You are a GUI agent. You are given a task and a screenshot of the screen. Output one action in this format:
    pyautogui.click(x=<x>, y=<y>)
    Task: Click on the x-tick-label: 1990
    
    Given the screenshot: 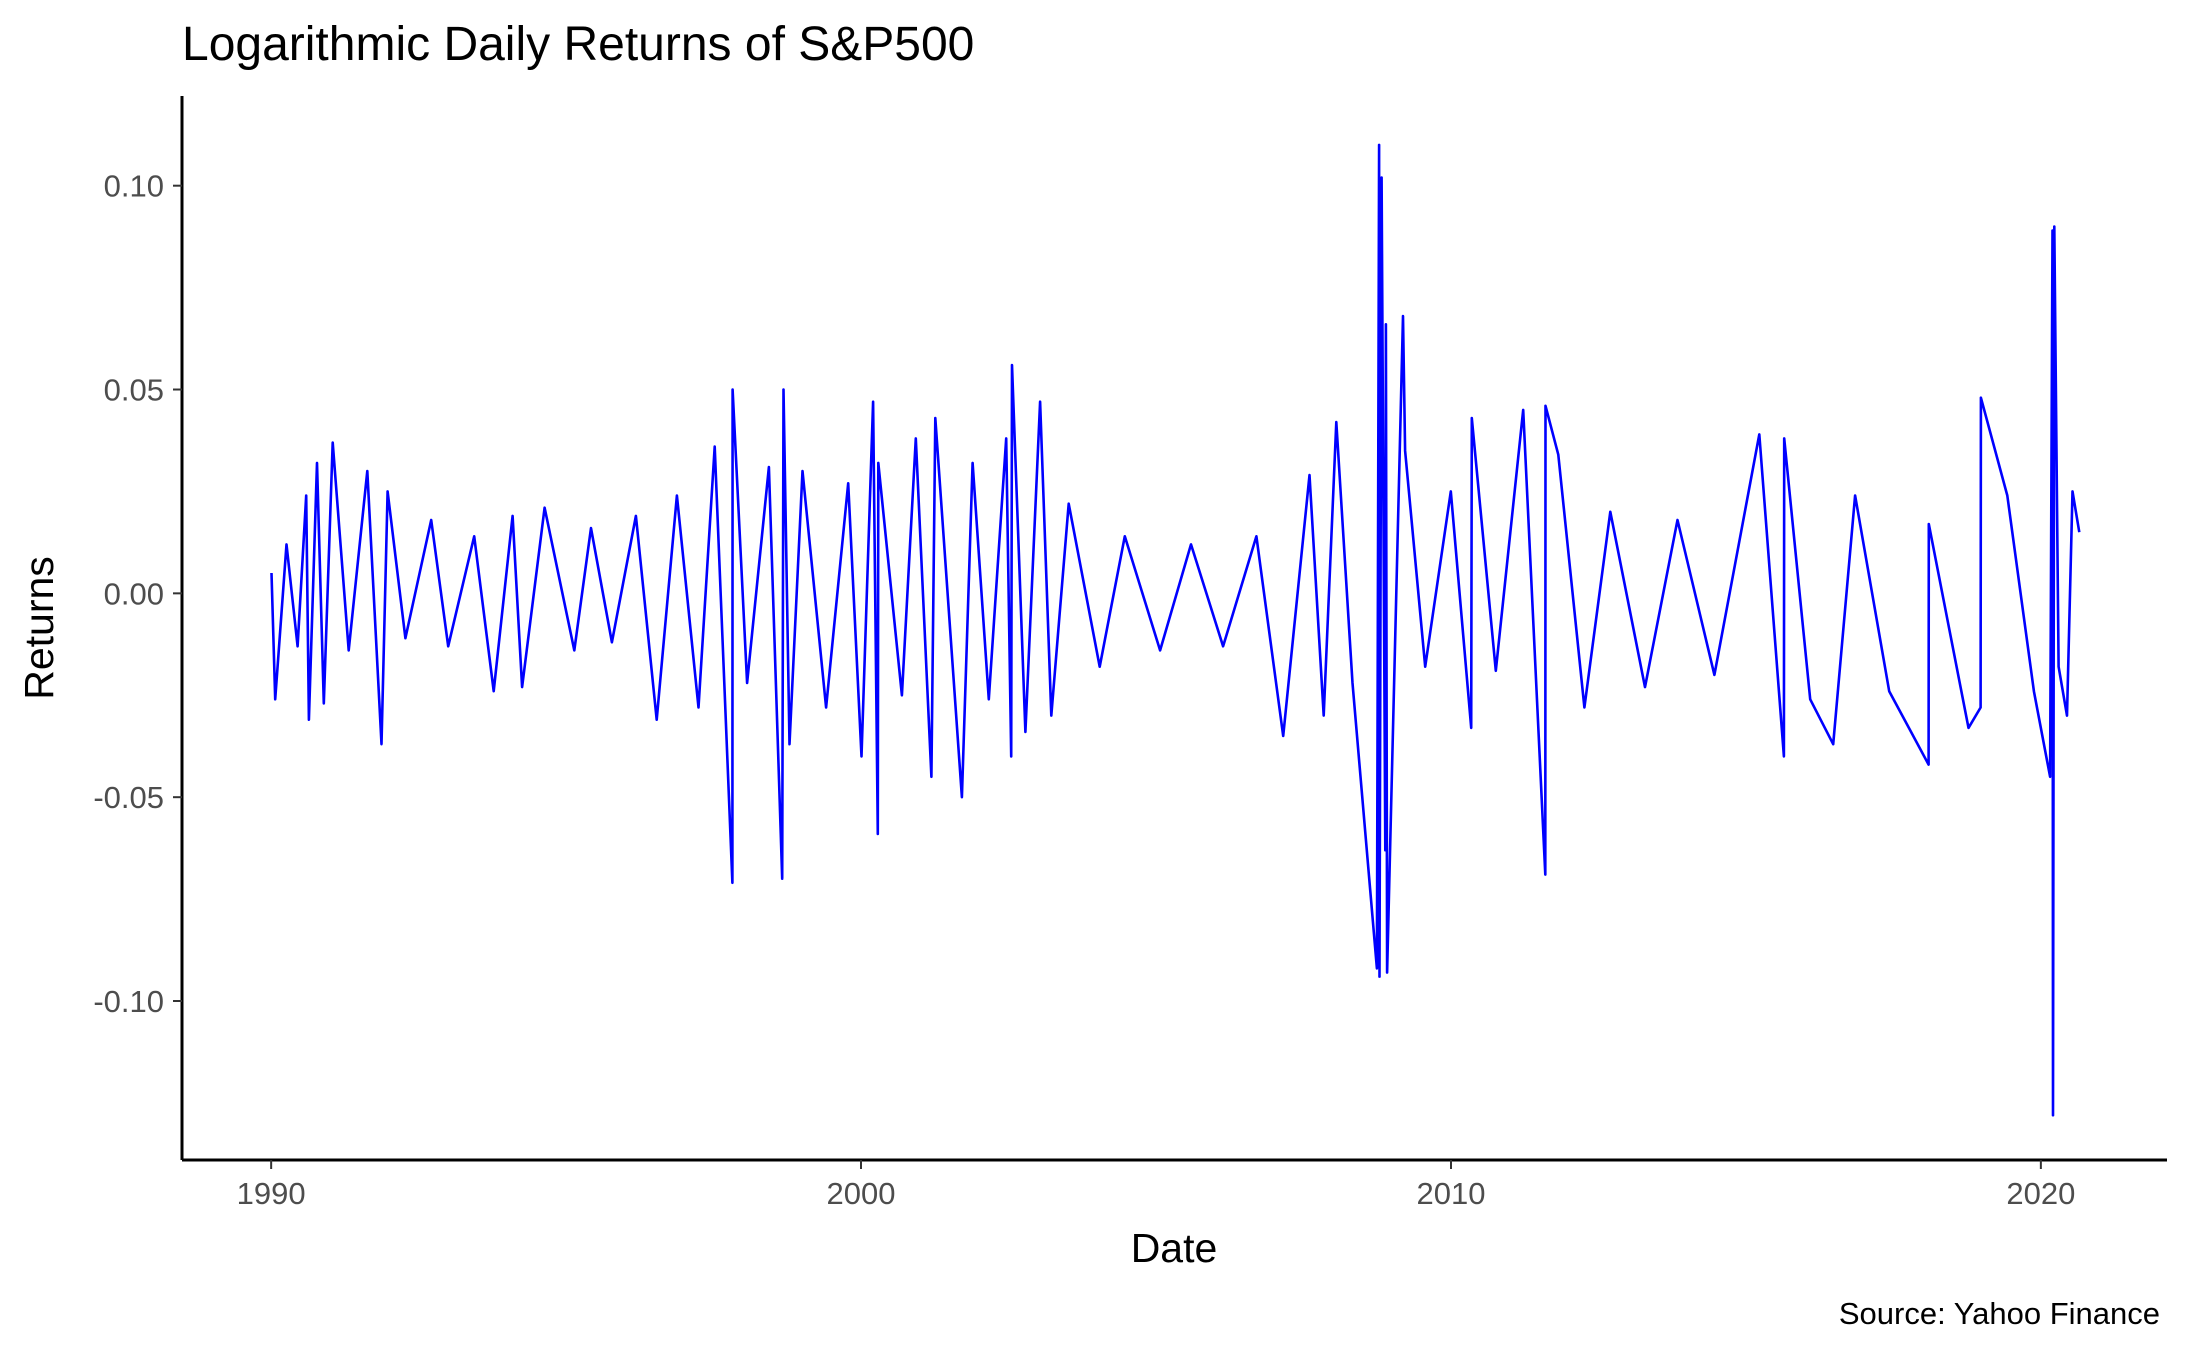 What is the action you would take?
    pyautogui.click(x=271, y=1193)
    